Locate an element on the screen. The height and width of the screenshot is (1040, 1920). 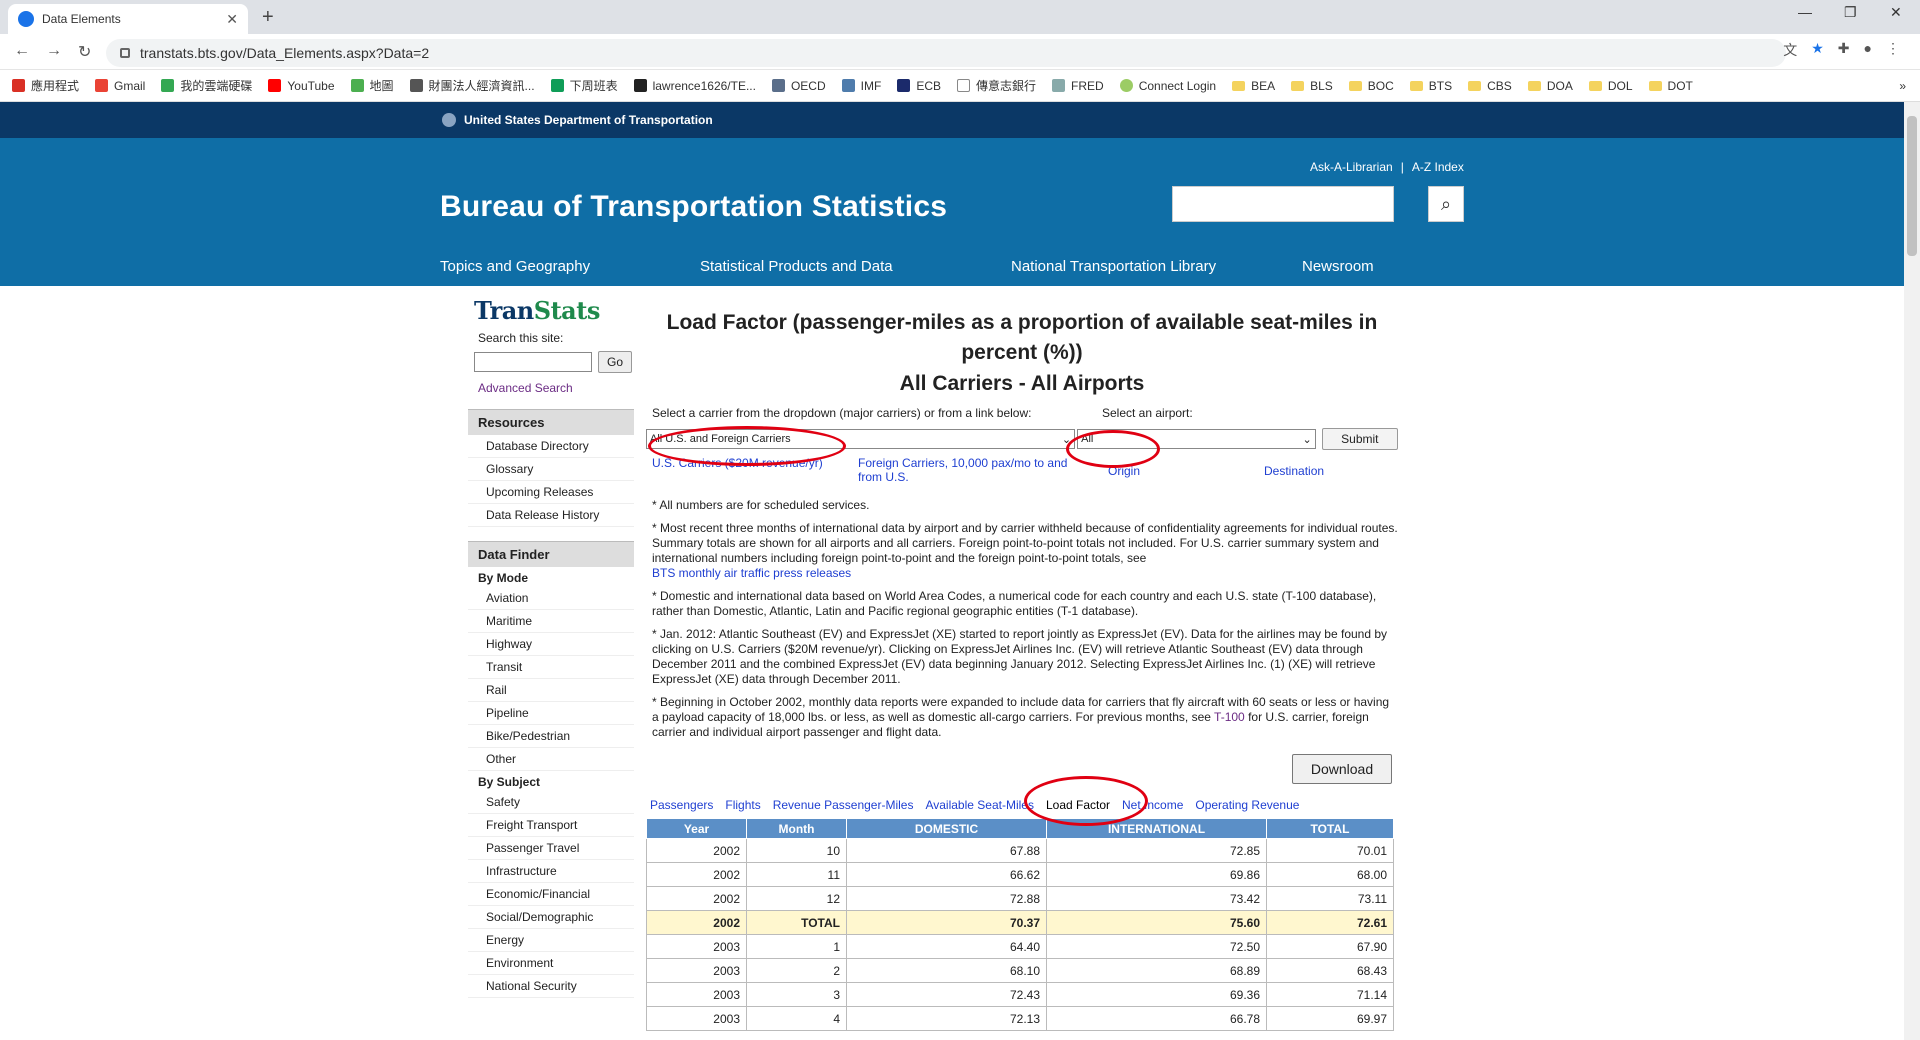
forward-icon: → is located at coordinates (54, 50).